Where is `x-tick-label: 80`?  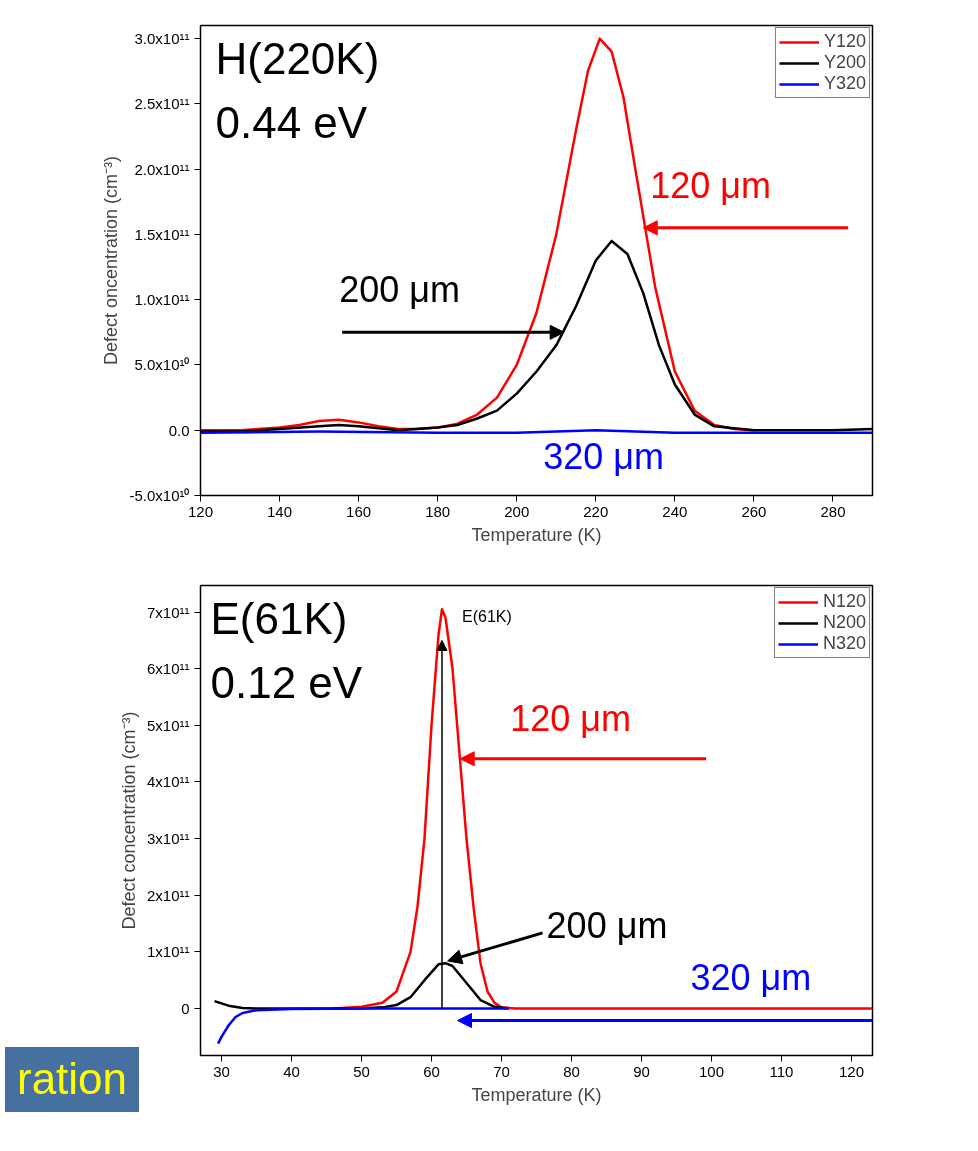 x-tick-label: 80 is located at coordinates (571, 1071).